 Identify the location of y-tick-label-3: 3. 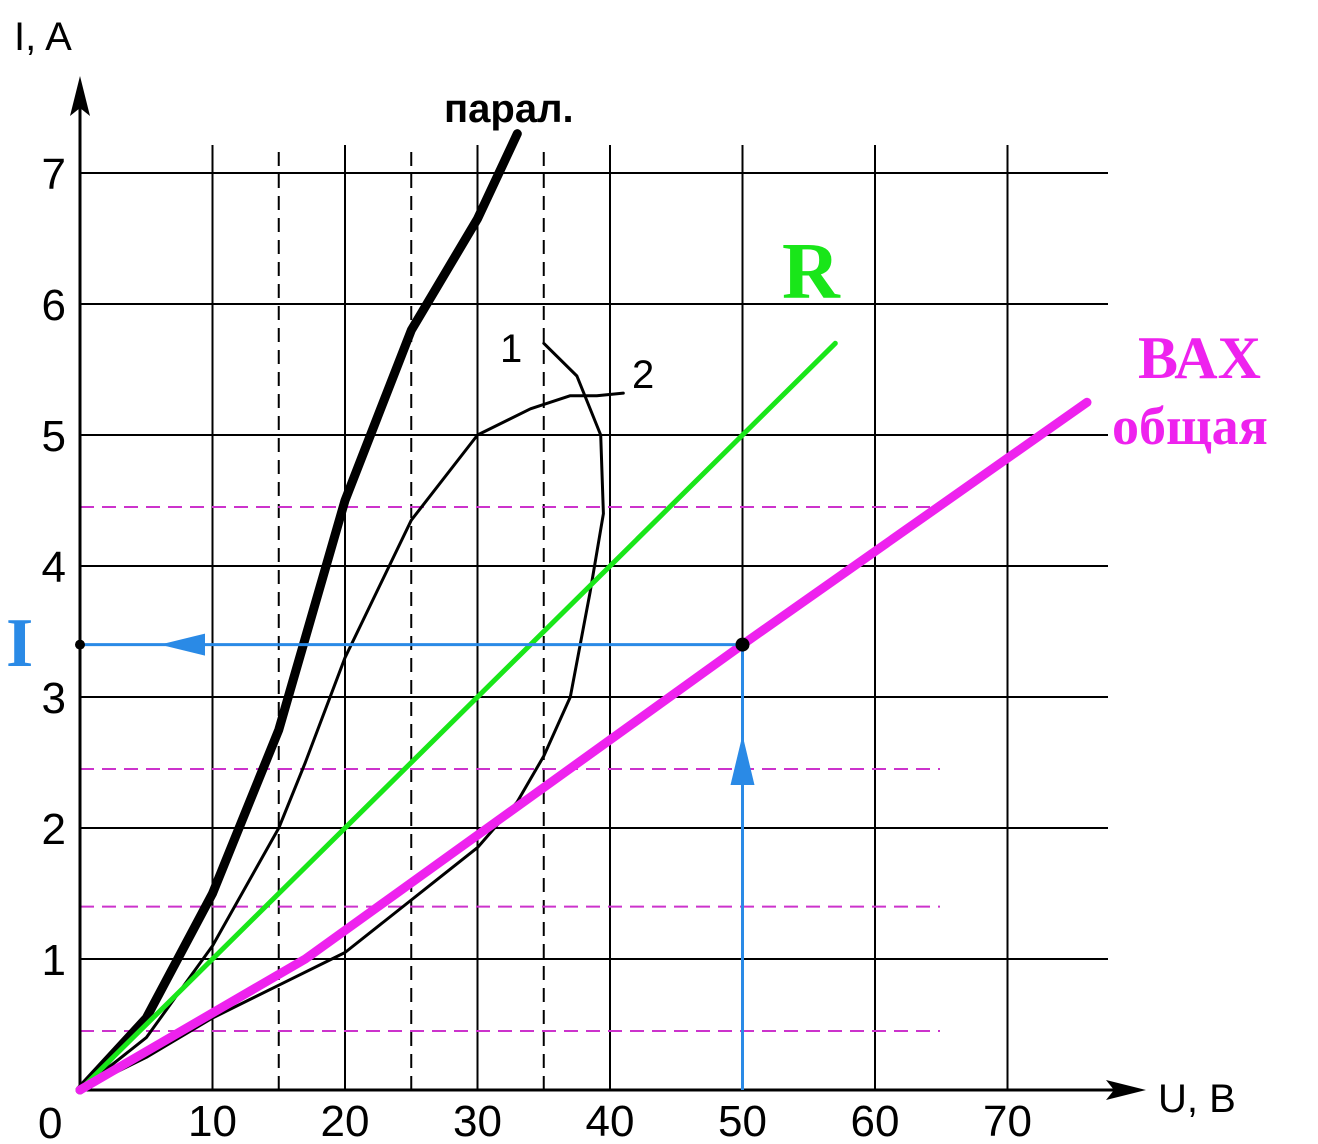
(54, 698).